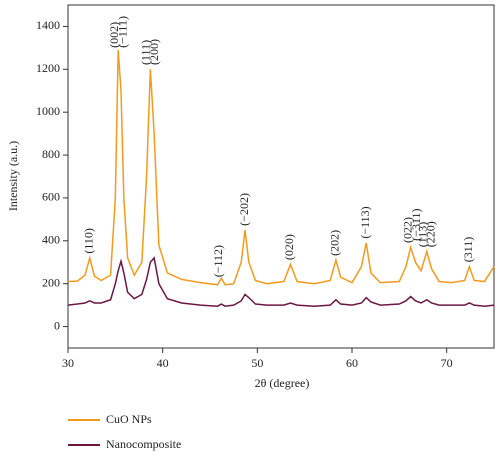 This screenshot has height=456, width=500. I want to click on peak-label: (−112), so click(218, 261).